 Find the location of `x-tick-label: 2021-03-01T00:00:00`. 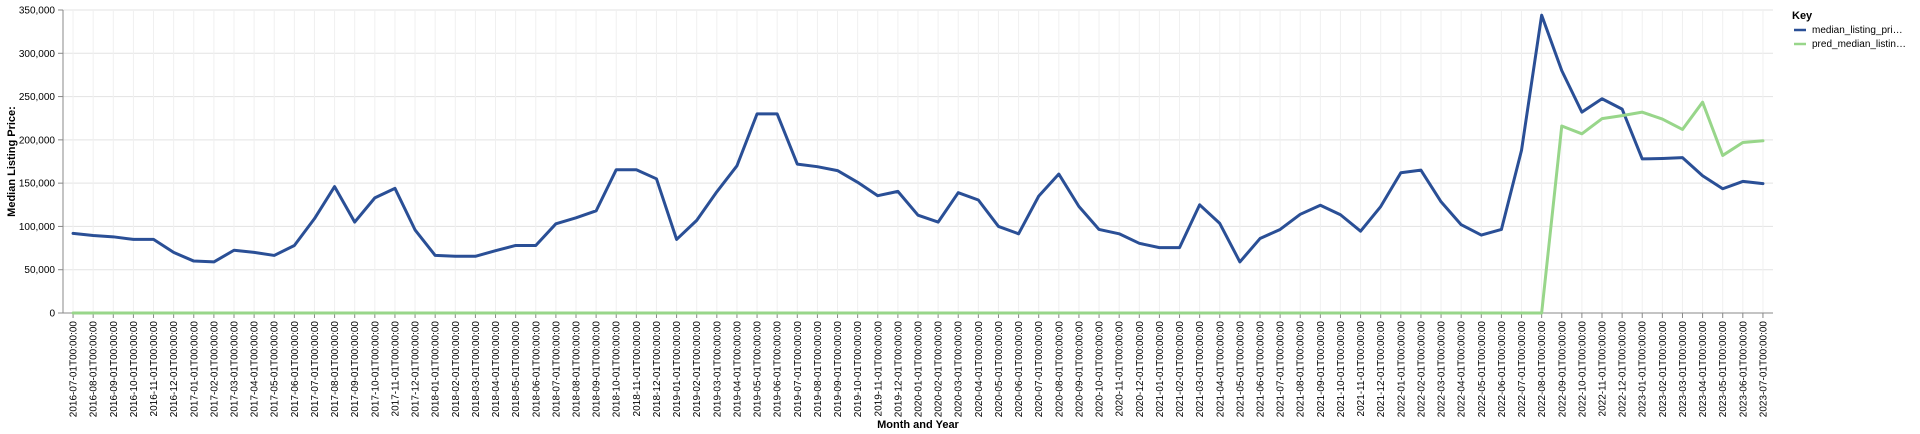

x-tick-label: 2021-03-01T00:00:00 is located at coordinates (1200, 369).